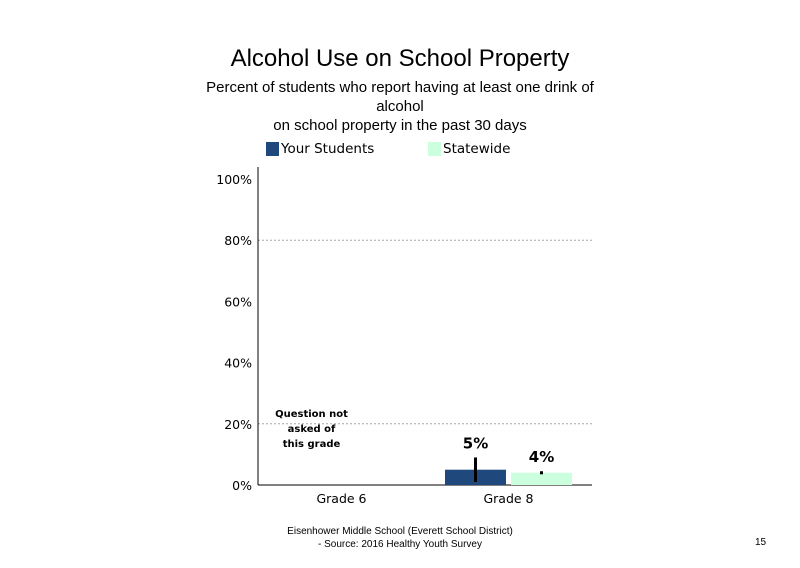 Image resolution: width=800 pixels, height=568 pixels. Describe the element at coordinates (312, 429) in the screenshot. I see `annotation-line: asked of` at that location.